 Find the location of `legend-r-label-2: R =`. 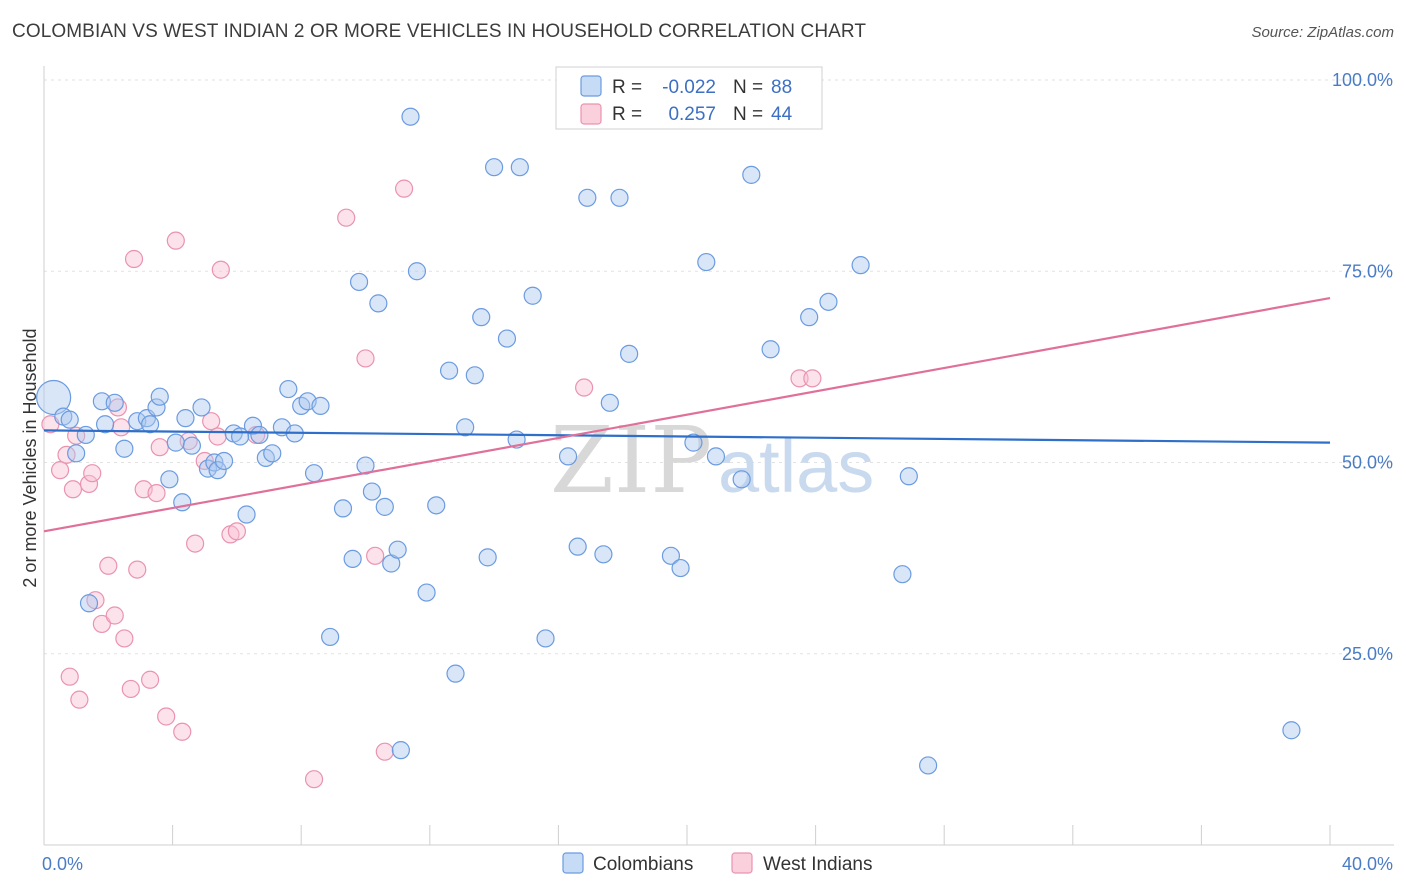

legend-r-label-2: R = is located at coordinates (627, 114).